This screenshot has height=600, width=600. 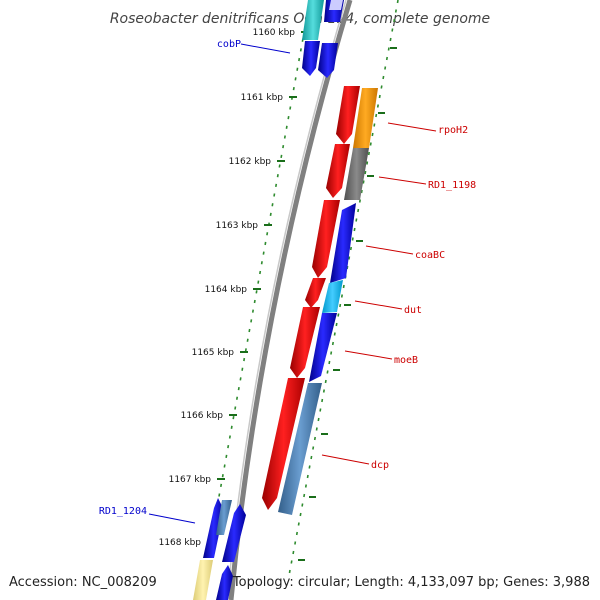 What do you see at coordinates (226, 290) in the screenshot?
I see `scale-tick-label: 1164 kbp` at bounding box center [226, 290].